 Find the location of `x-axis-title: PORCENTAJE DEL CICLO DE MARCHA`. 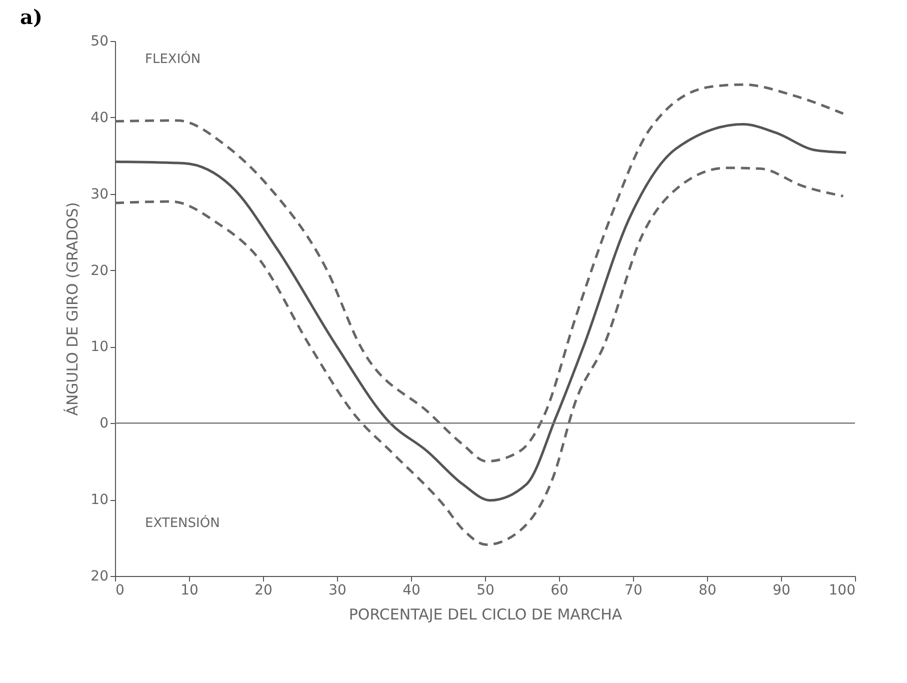

x-axis-title: PORCENTAJE DEL CICLO DE MARCHA is located at coordinates (485, 615).